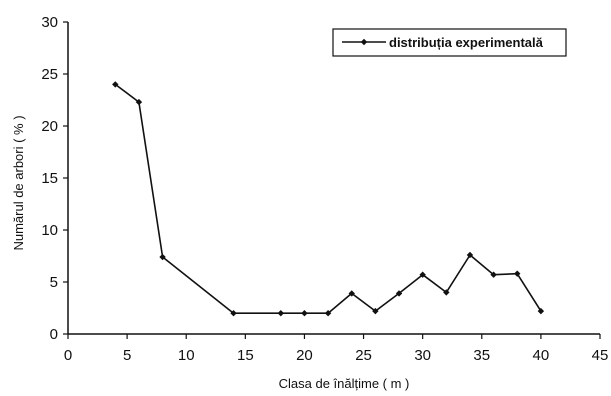 This screenshot has width=611, height=396. I want to click on x-tick-label: 10, so click(186, 355).